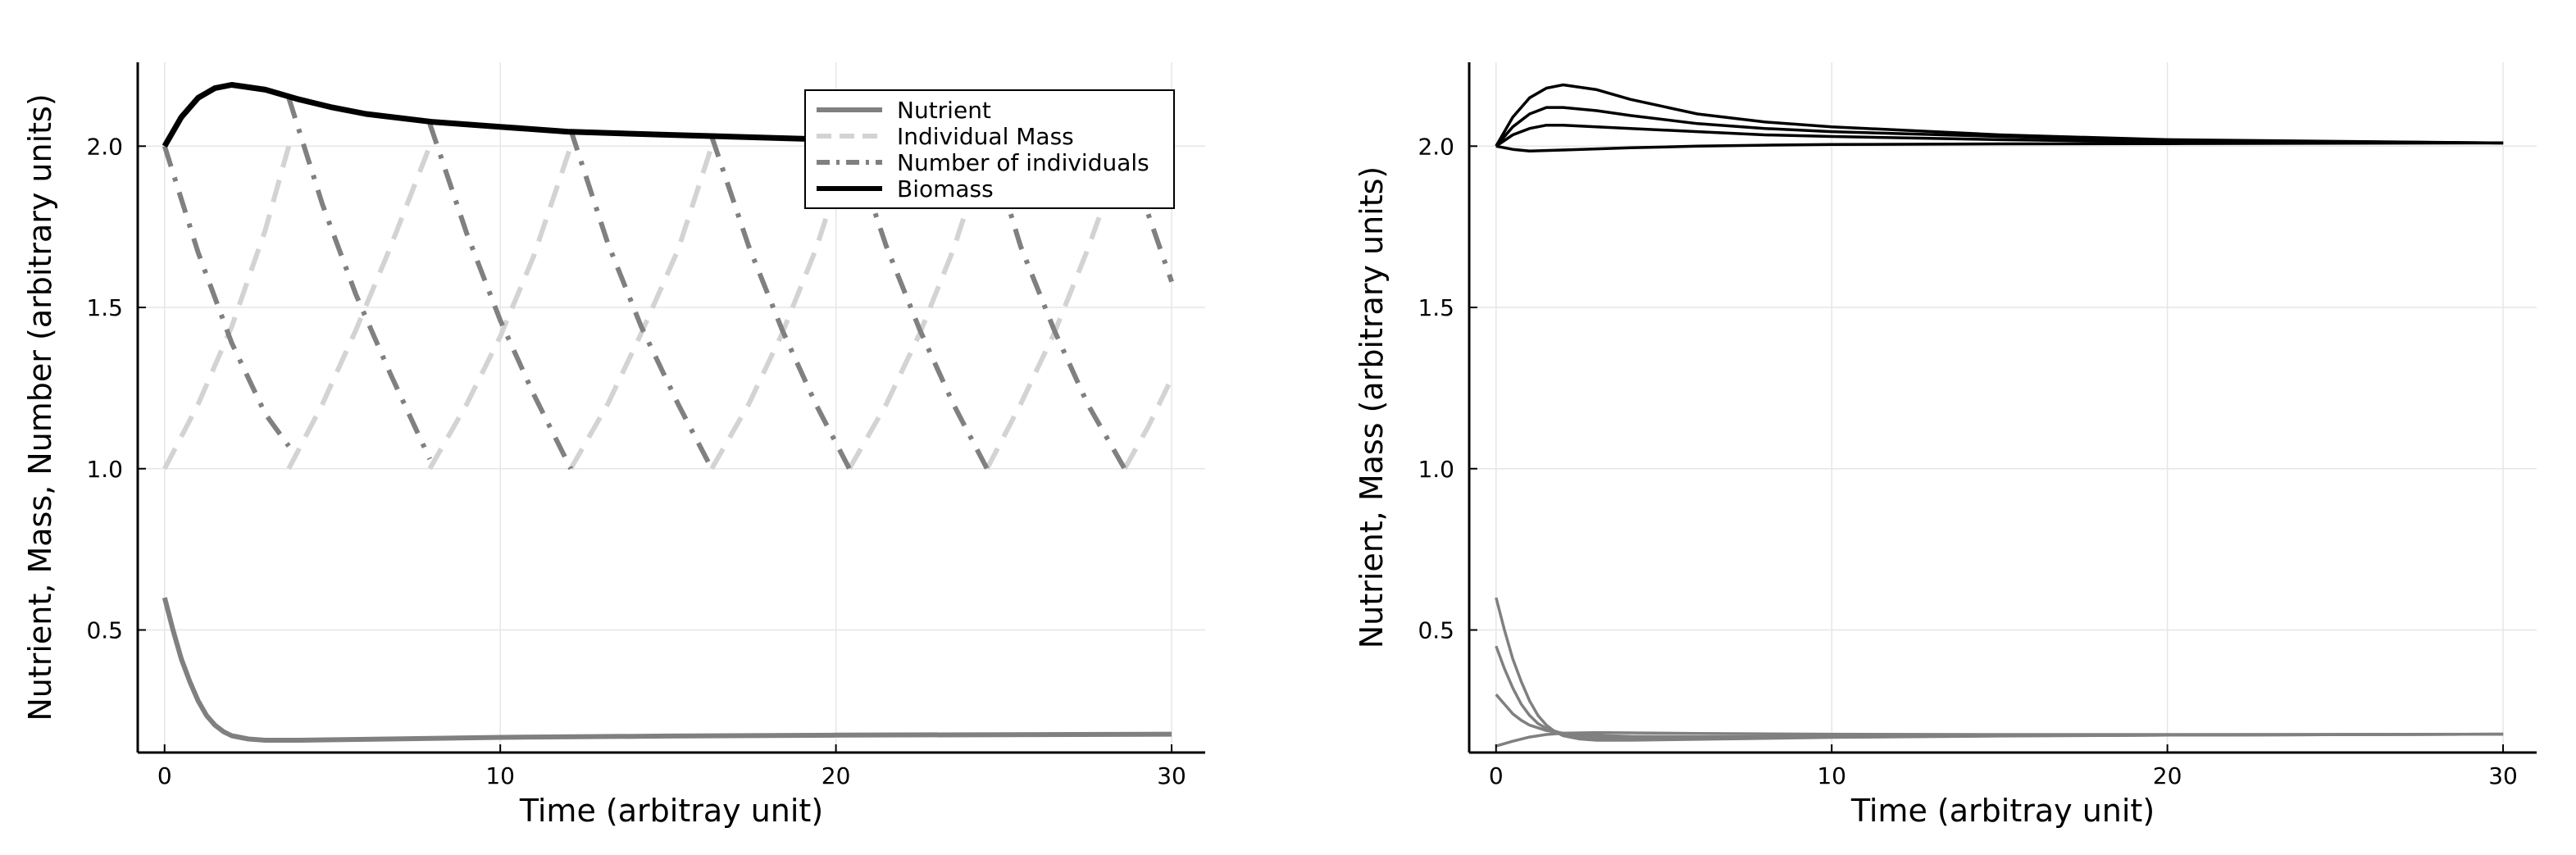 This screenshot has height=855, width=2576. What do you see at coordinates (1372, 407) in the screenshot?
I see `y-axis-label: Nutrient, Mass (arbitrary units)` at bounding box center [1372, 407].